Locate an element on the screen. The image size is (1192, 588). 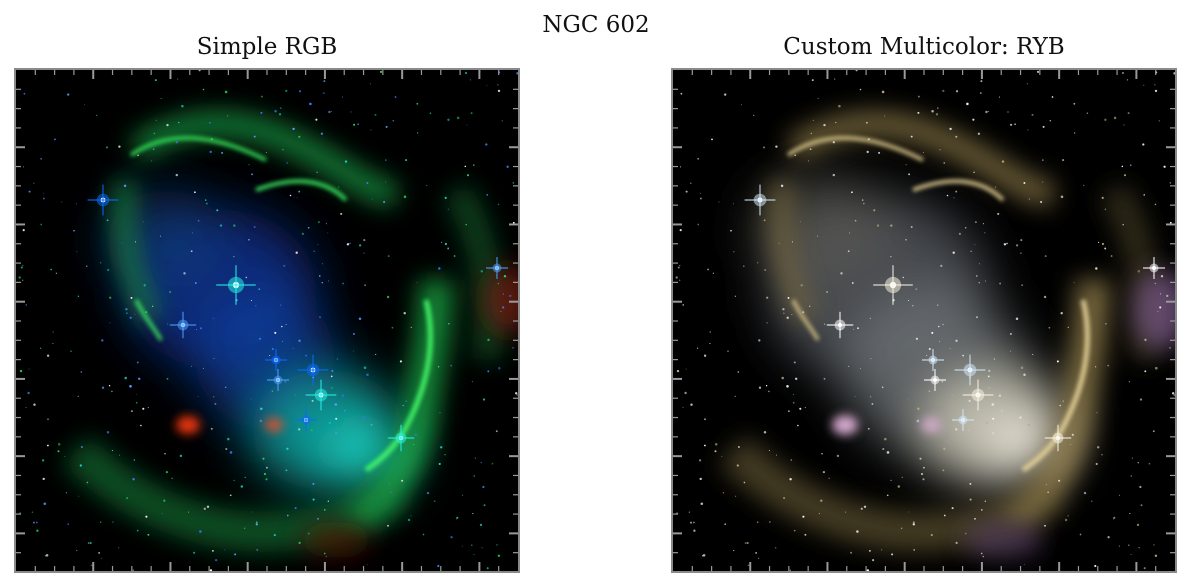
nebula-red-knots is located at coordinates (229, 425).